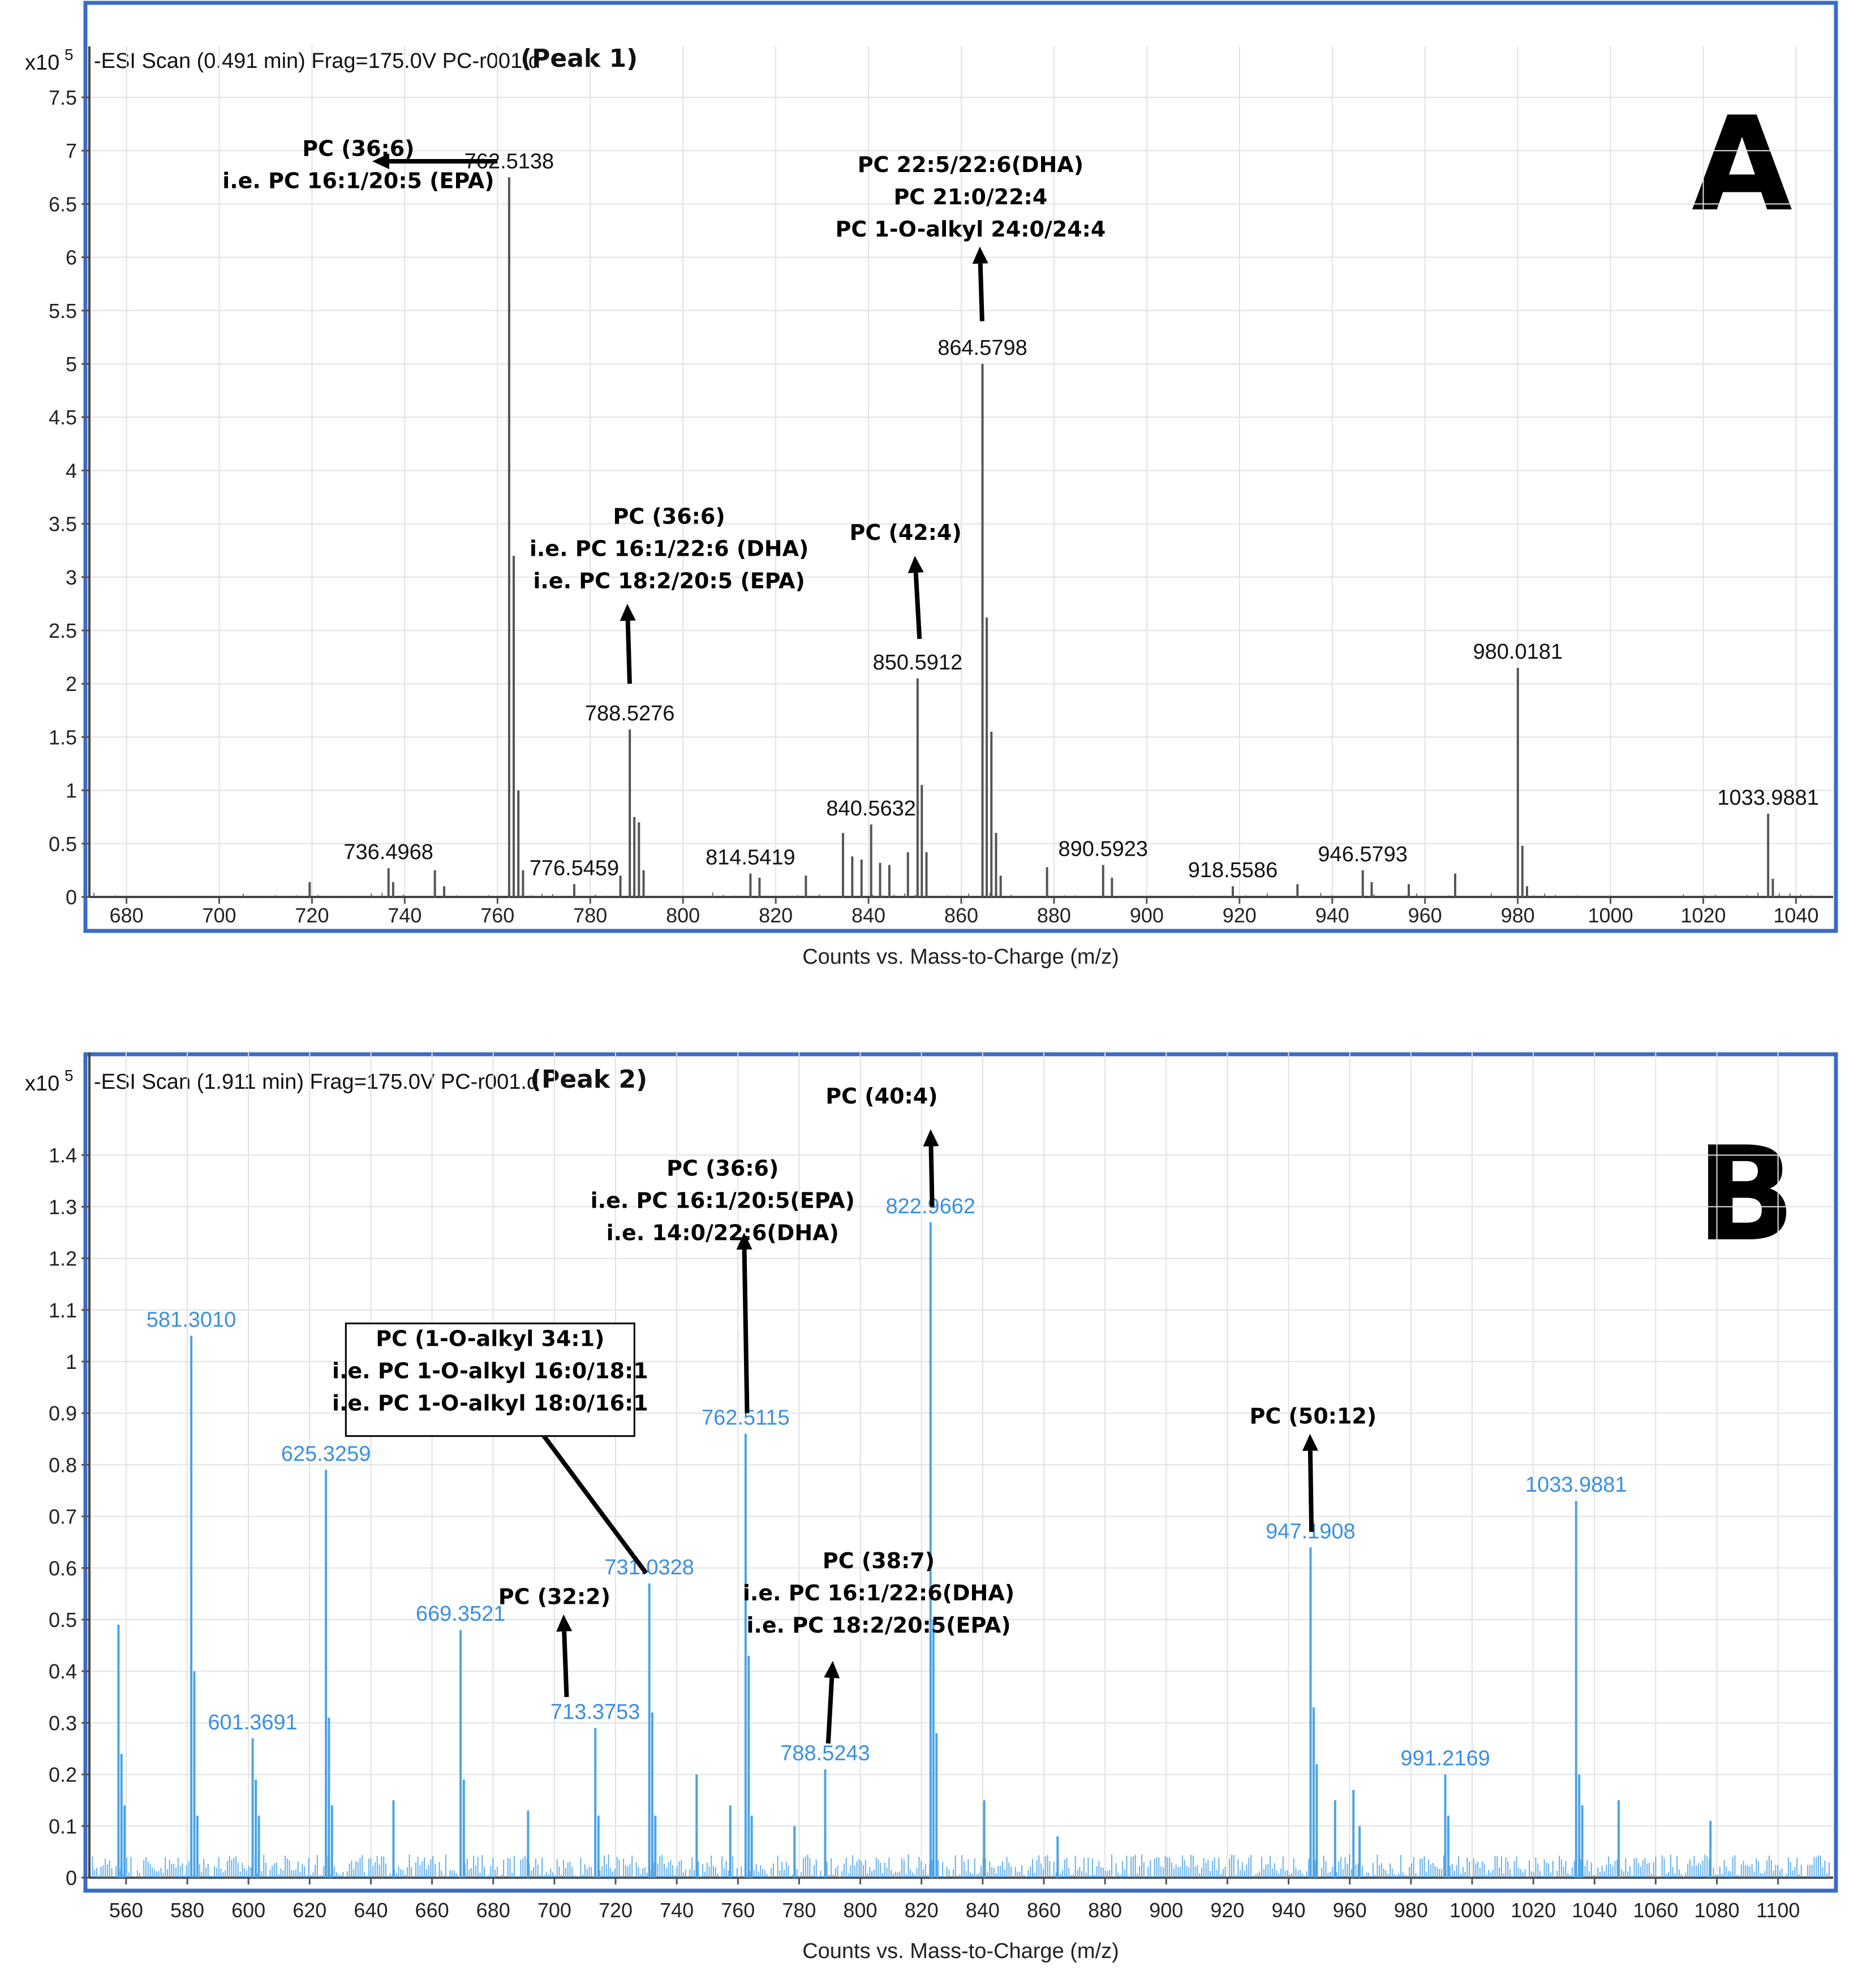 The image size is (1858, 1988). What do you see at coordinates (590, 915) in the screenshot?
I see `panel-a-x-tick-label: 780` at bounding box center [590, 915].